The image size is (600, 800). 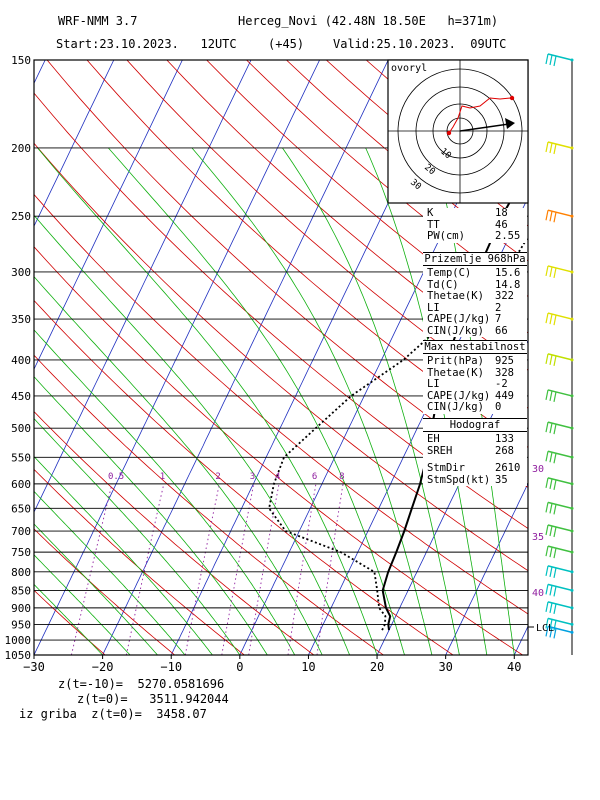 I want to click on temperature-tick-labels: −30 −20 −10 0 10 20 30 40, so click(x=272, y=664).